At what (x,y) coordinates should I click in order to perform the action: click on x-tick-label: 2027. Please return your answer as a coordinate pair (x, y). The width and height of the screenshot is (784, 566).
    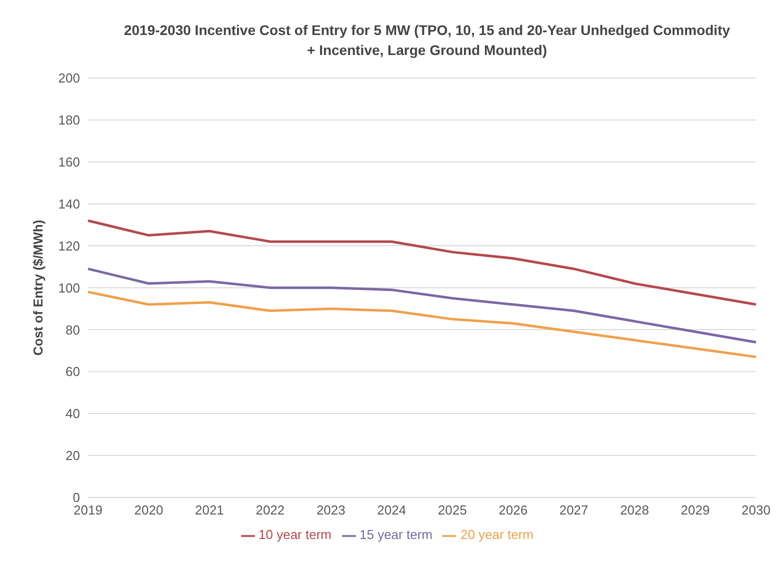
    Looking at the image, I should click on (573, 510).